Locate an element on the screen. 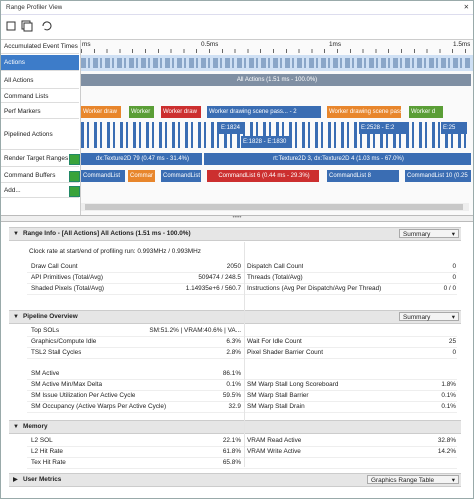 This screenshot has width=474, height=499. ruler-label: ms is located at coordinates (86, 44).